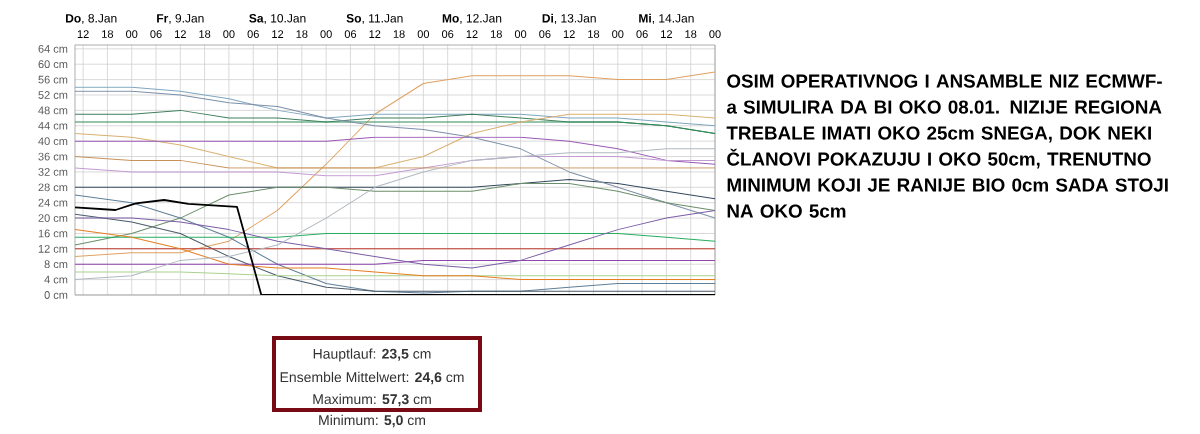 The image size is (1200, 434). What do you see at coordinates (53, 64) in the screenshot?
I see `y-tick-label: 60 cm` at bounding box center [53, 64].